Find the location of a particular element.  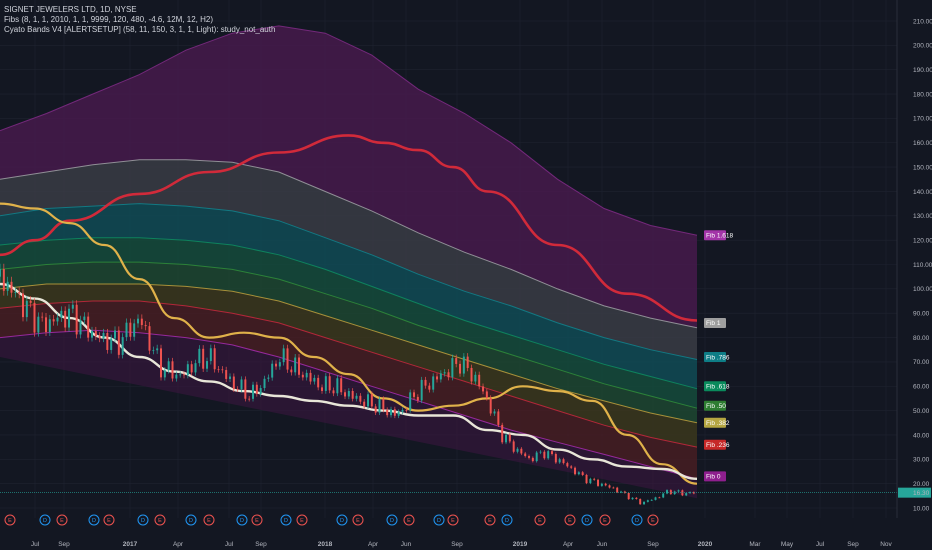

time-tick-label: May is located at coordinates (787, 544).